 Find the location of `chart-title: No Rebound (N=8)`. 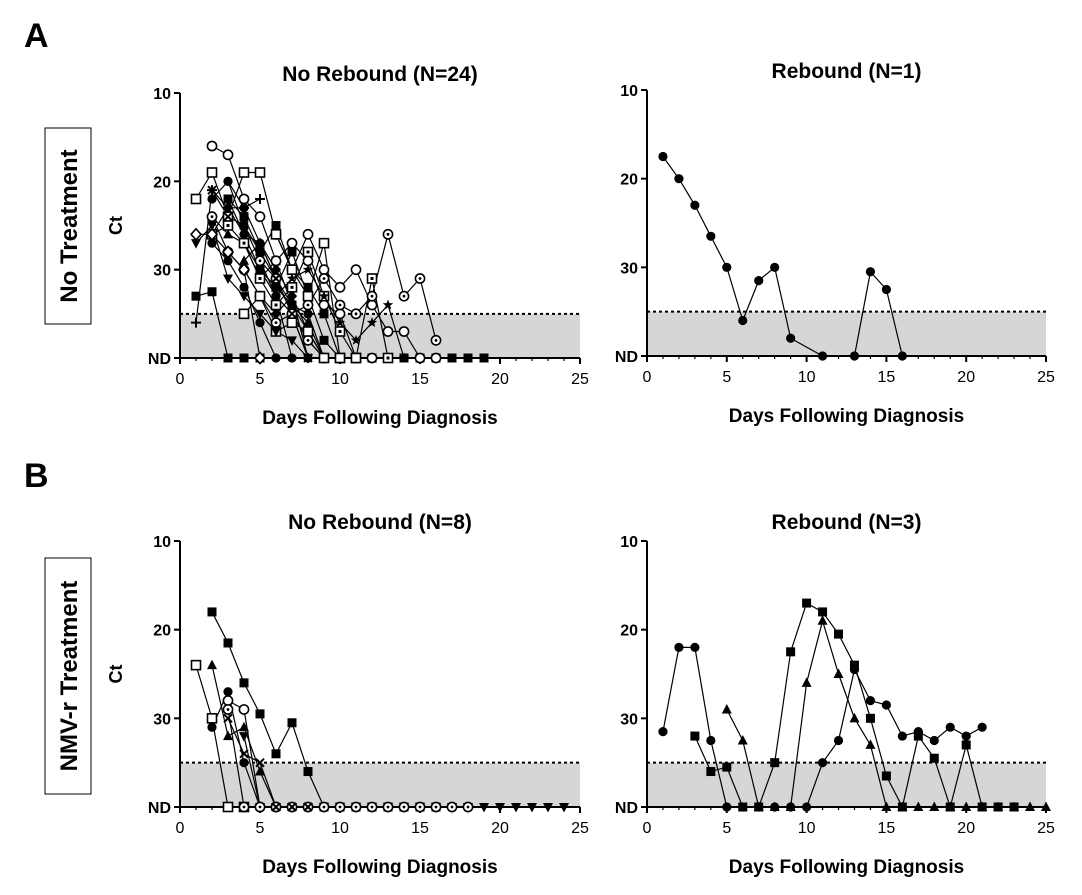

chart-title: No Rebound (N=8) is located at coordinates (380, 522).